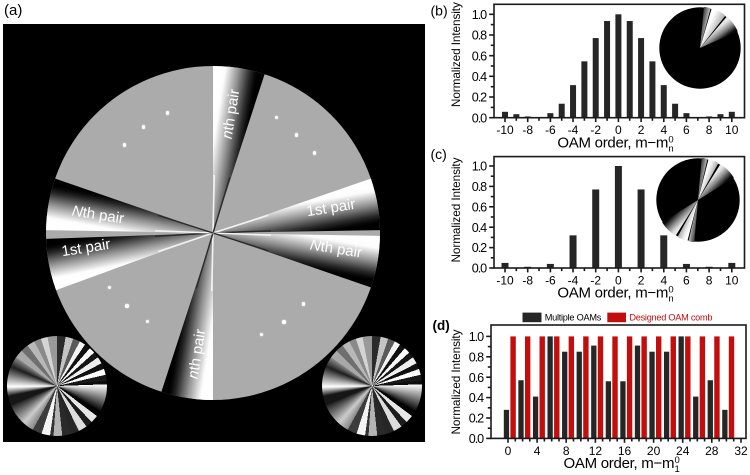 The height and width of the screenshot is (475, 750). Describe the element at coordinates (712, 451) in the screenshot. I see `svg-text: 28` at that location.